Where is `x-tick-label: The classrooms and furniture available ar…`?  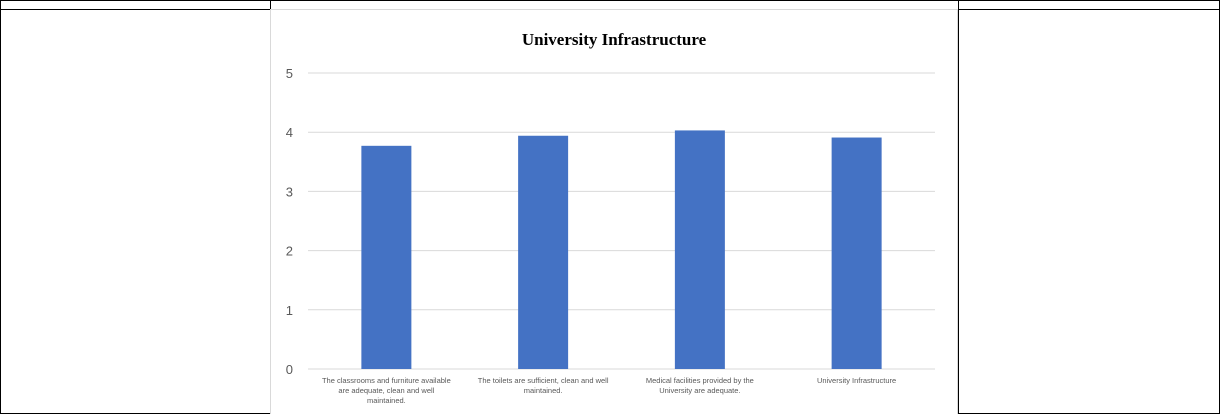 x-tick-label: The classrooms and furniture available ar… is located at coordinates (386, 390).